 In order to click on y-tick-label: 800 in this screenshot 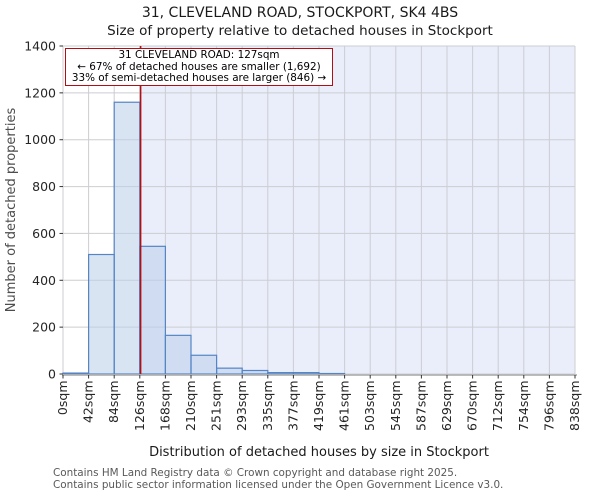, I will do `click(44, 186)`.